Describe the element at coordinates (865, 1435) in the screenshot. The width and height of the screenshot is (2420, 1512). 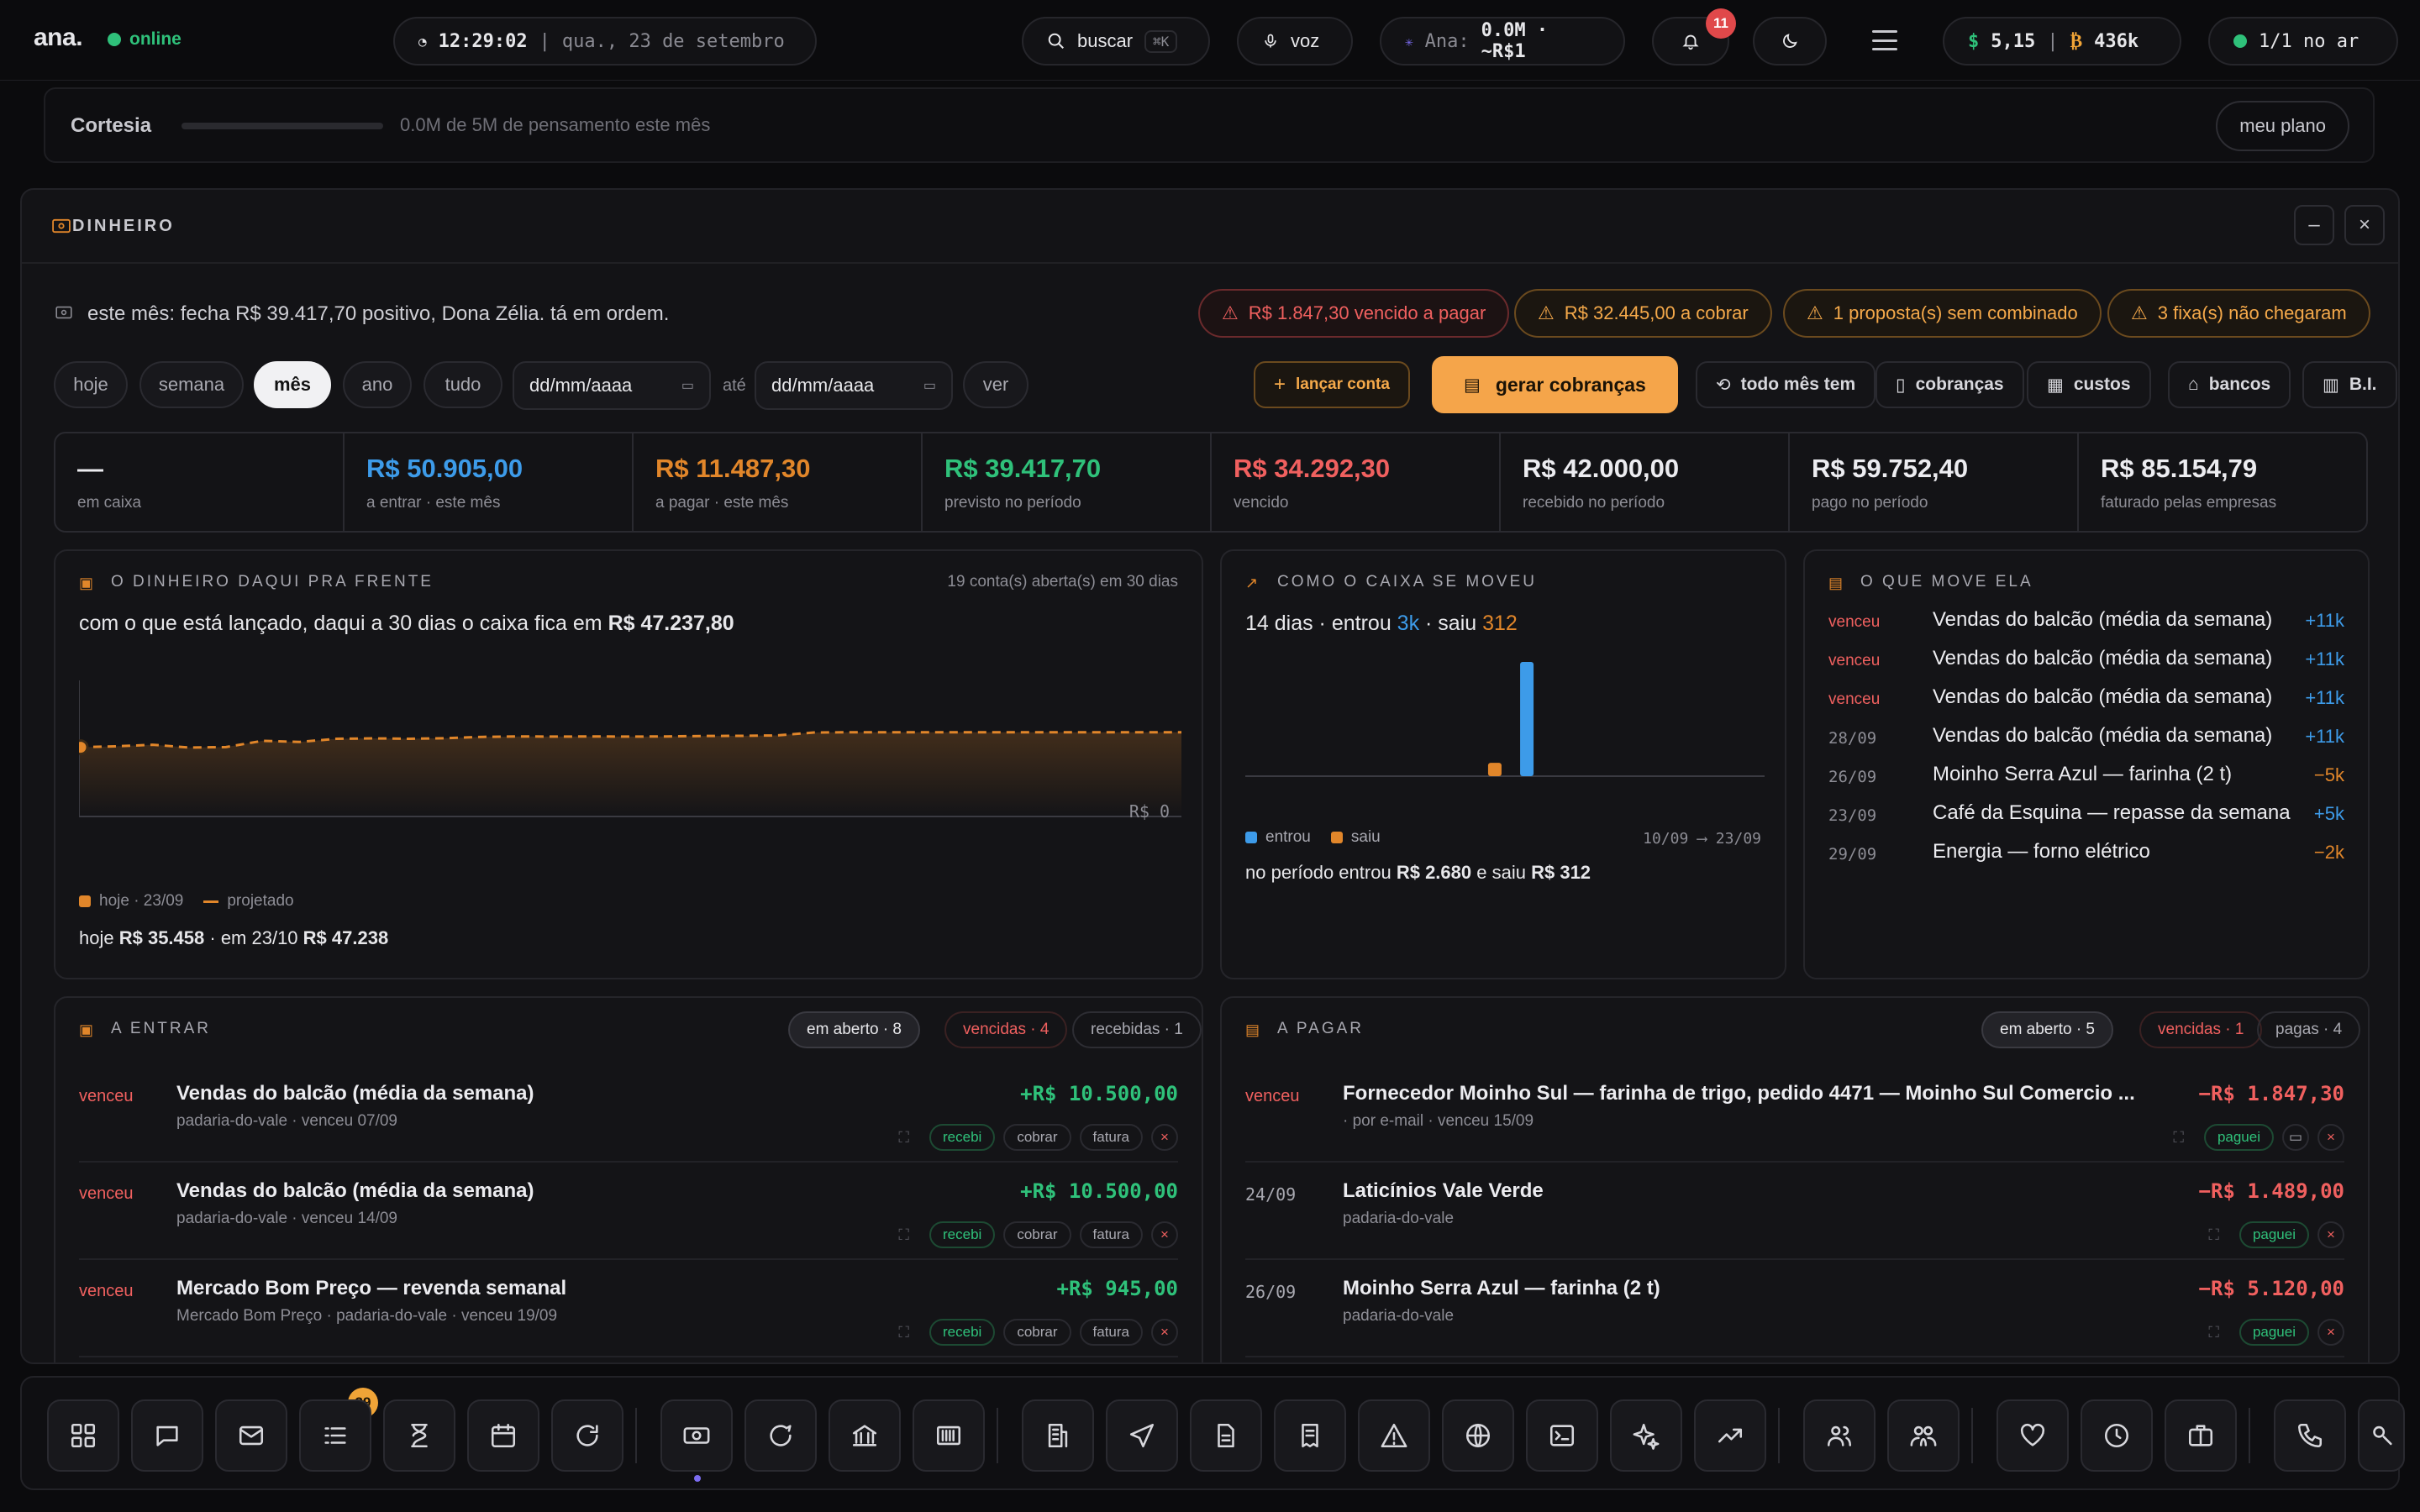
I see `bank-dock-button` at that location.